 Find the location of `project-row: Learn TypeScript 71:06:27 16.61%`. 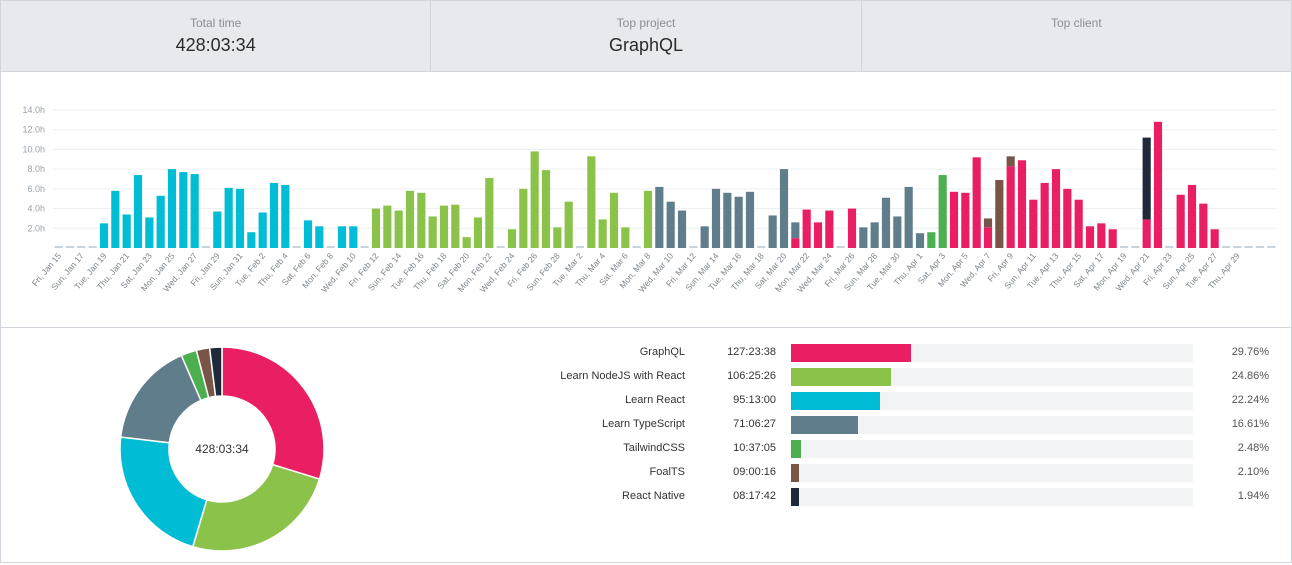

project-row: Learn TypeScript 71:06:27 16.61% is located at coordinates (646, 425).